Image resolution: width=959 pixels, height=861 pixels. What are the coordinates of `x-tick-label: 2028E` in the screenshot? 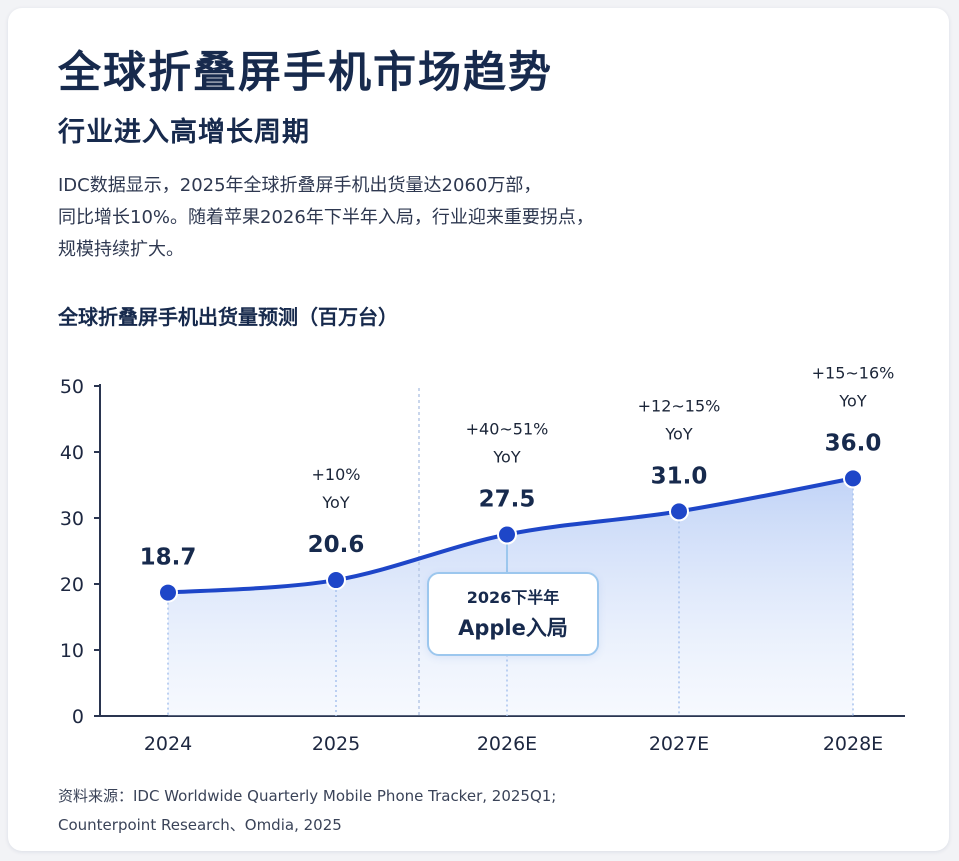 It's located at (853, 744).